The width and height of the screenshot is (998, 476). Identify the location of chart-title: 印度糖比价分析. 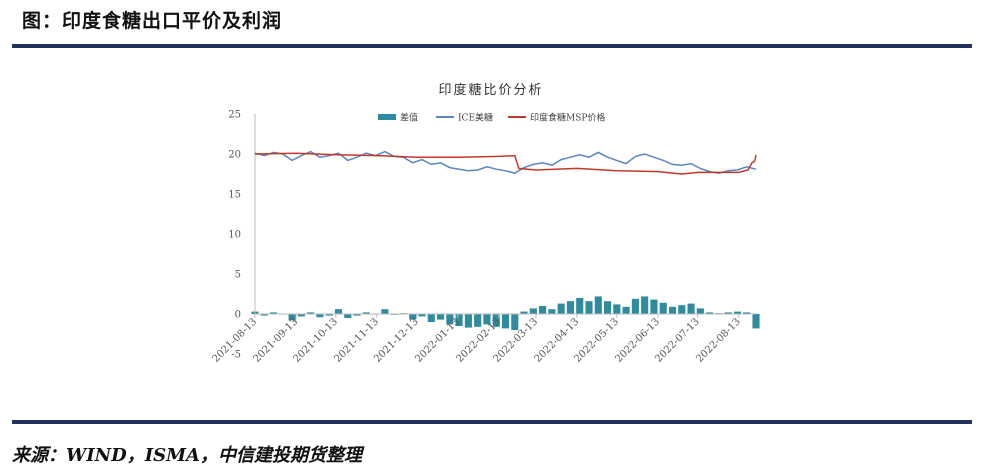
(490, 90).